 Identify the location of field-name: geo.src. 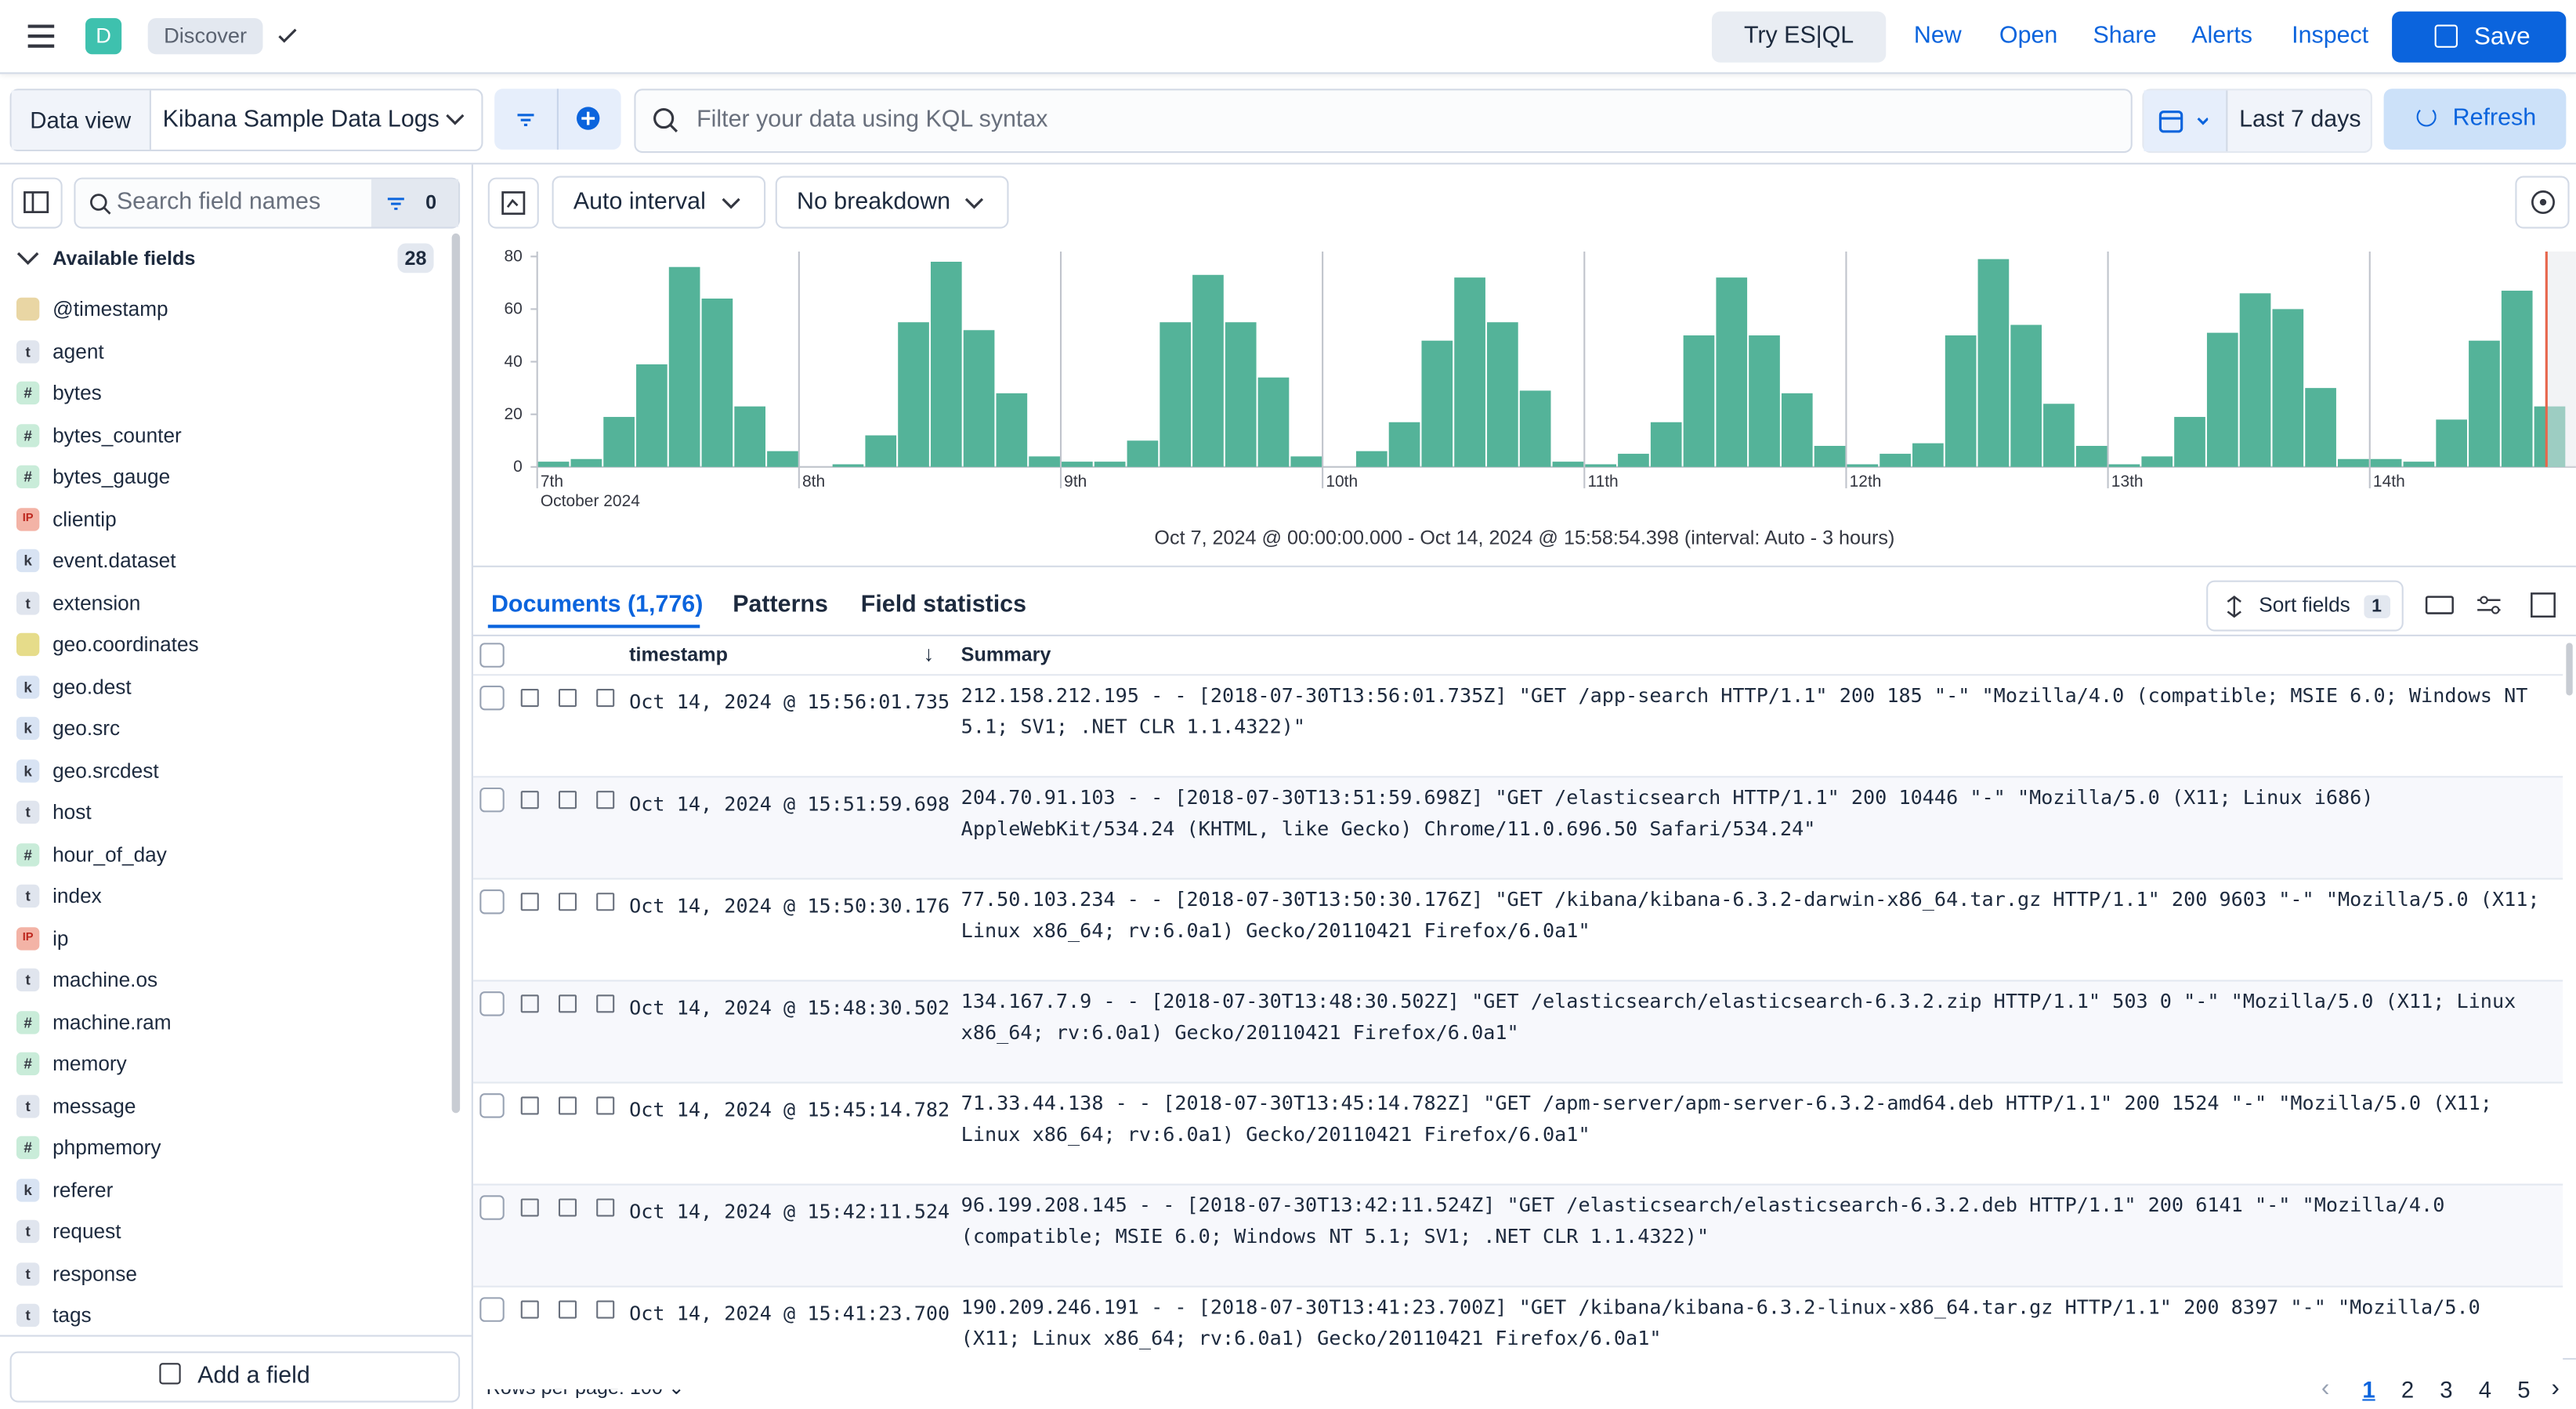
(87, 728).